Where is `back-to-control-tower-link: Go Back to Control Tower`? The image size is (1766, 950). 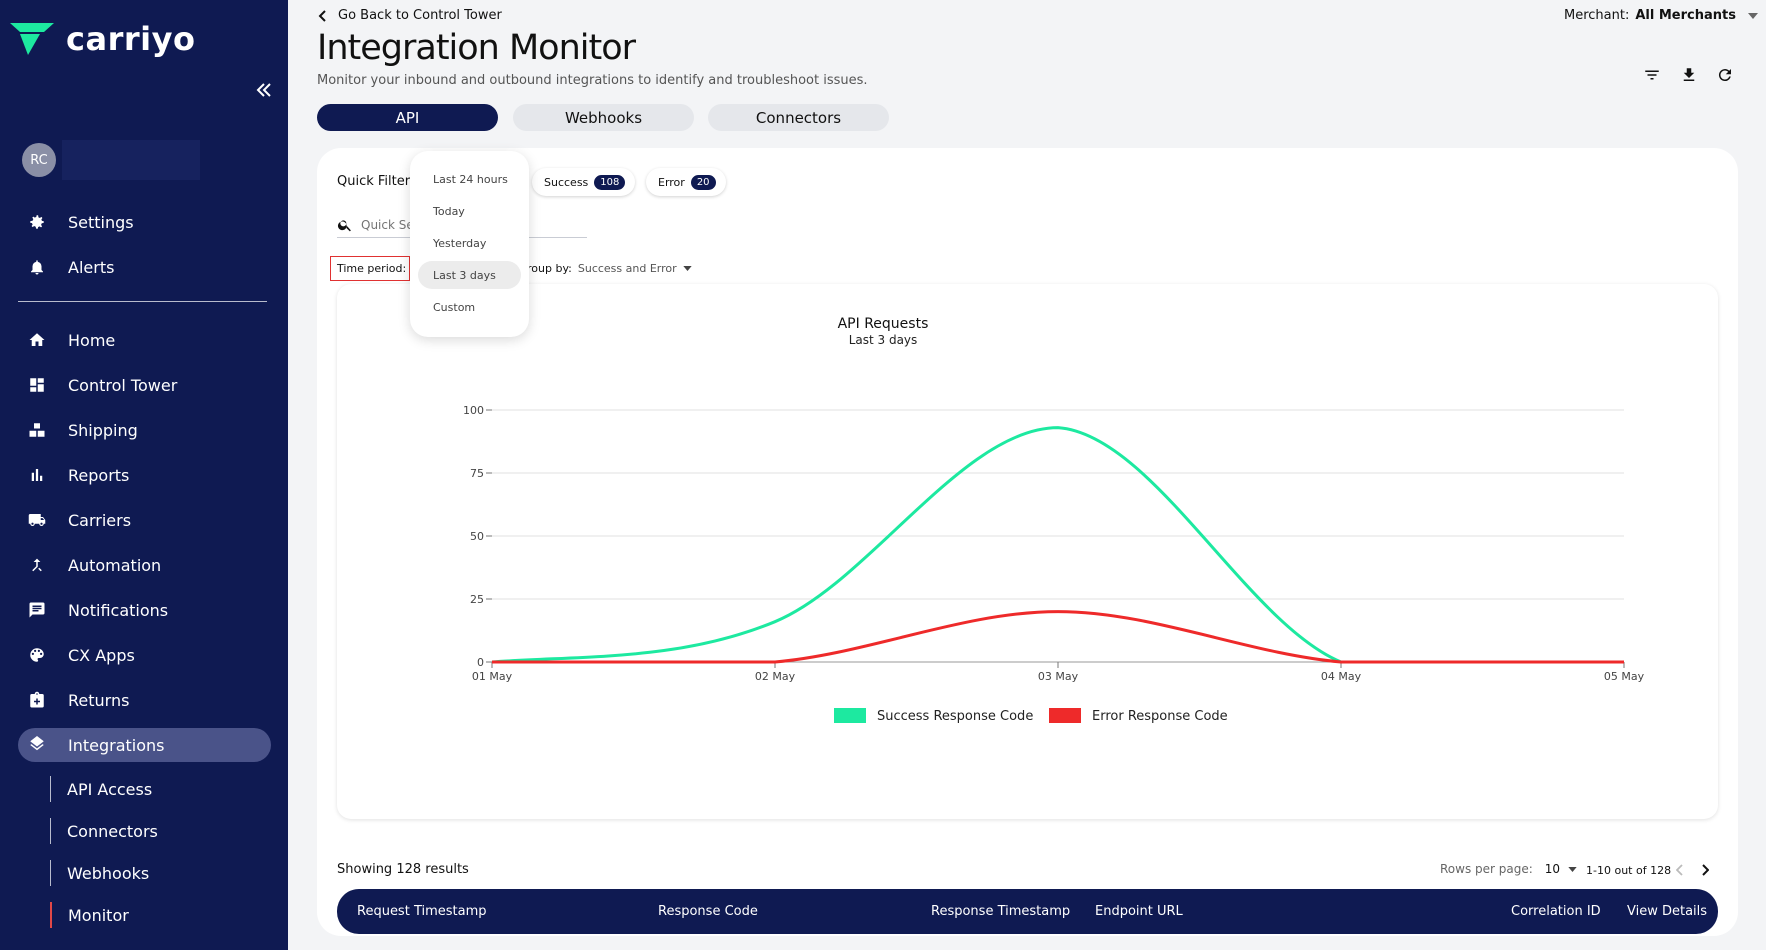 back-to-control-tower-link: Go Back to Control Tower is located at coordinates (410, 15).